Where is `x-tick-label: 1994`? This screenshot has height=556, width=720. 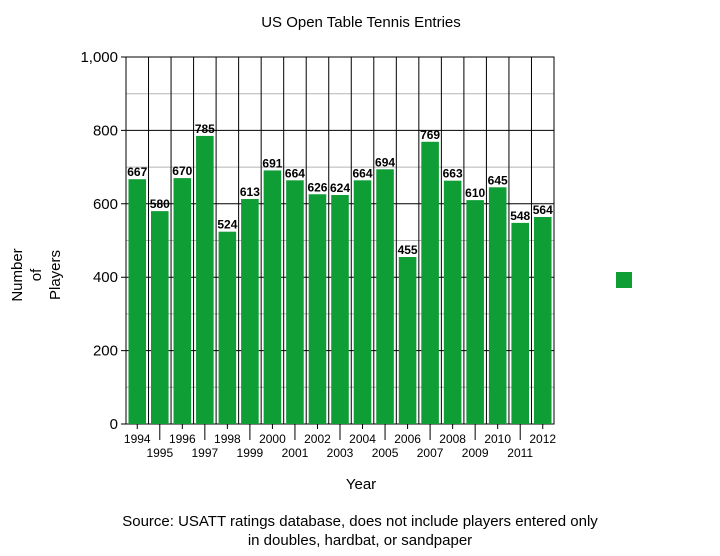 x-tick-label: 1994 is located at coordinates (137, 439).